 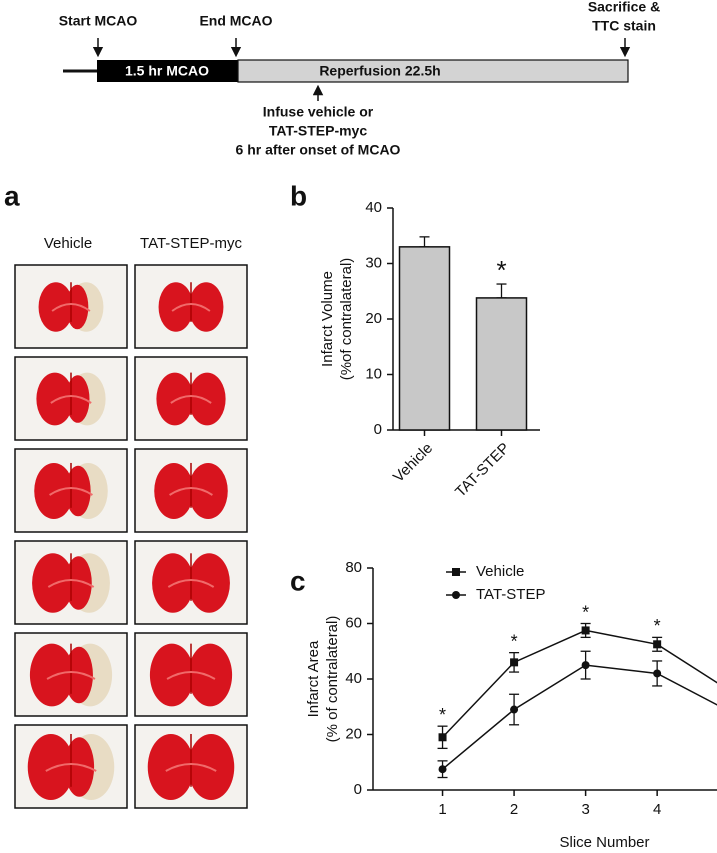 What do you see at coordinates (624, 26) in the screenshot?
I see `sacrifice-label: TTC stain` at bounding box center [624, 26].